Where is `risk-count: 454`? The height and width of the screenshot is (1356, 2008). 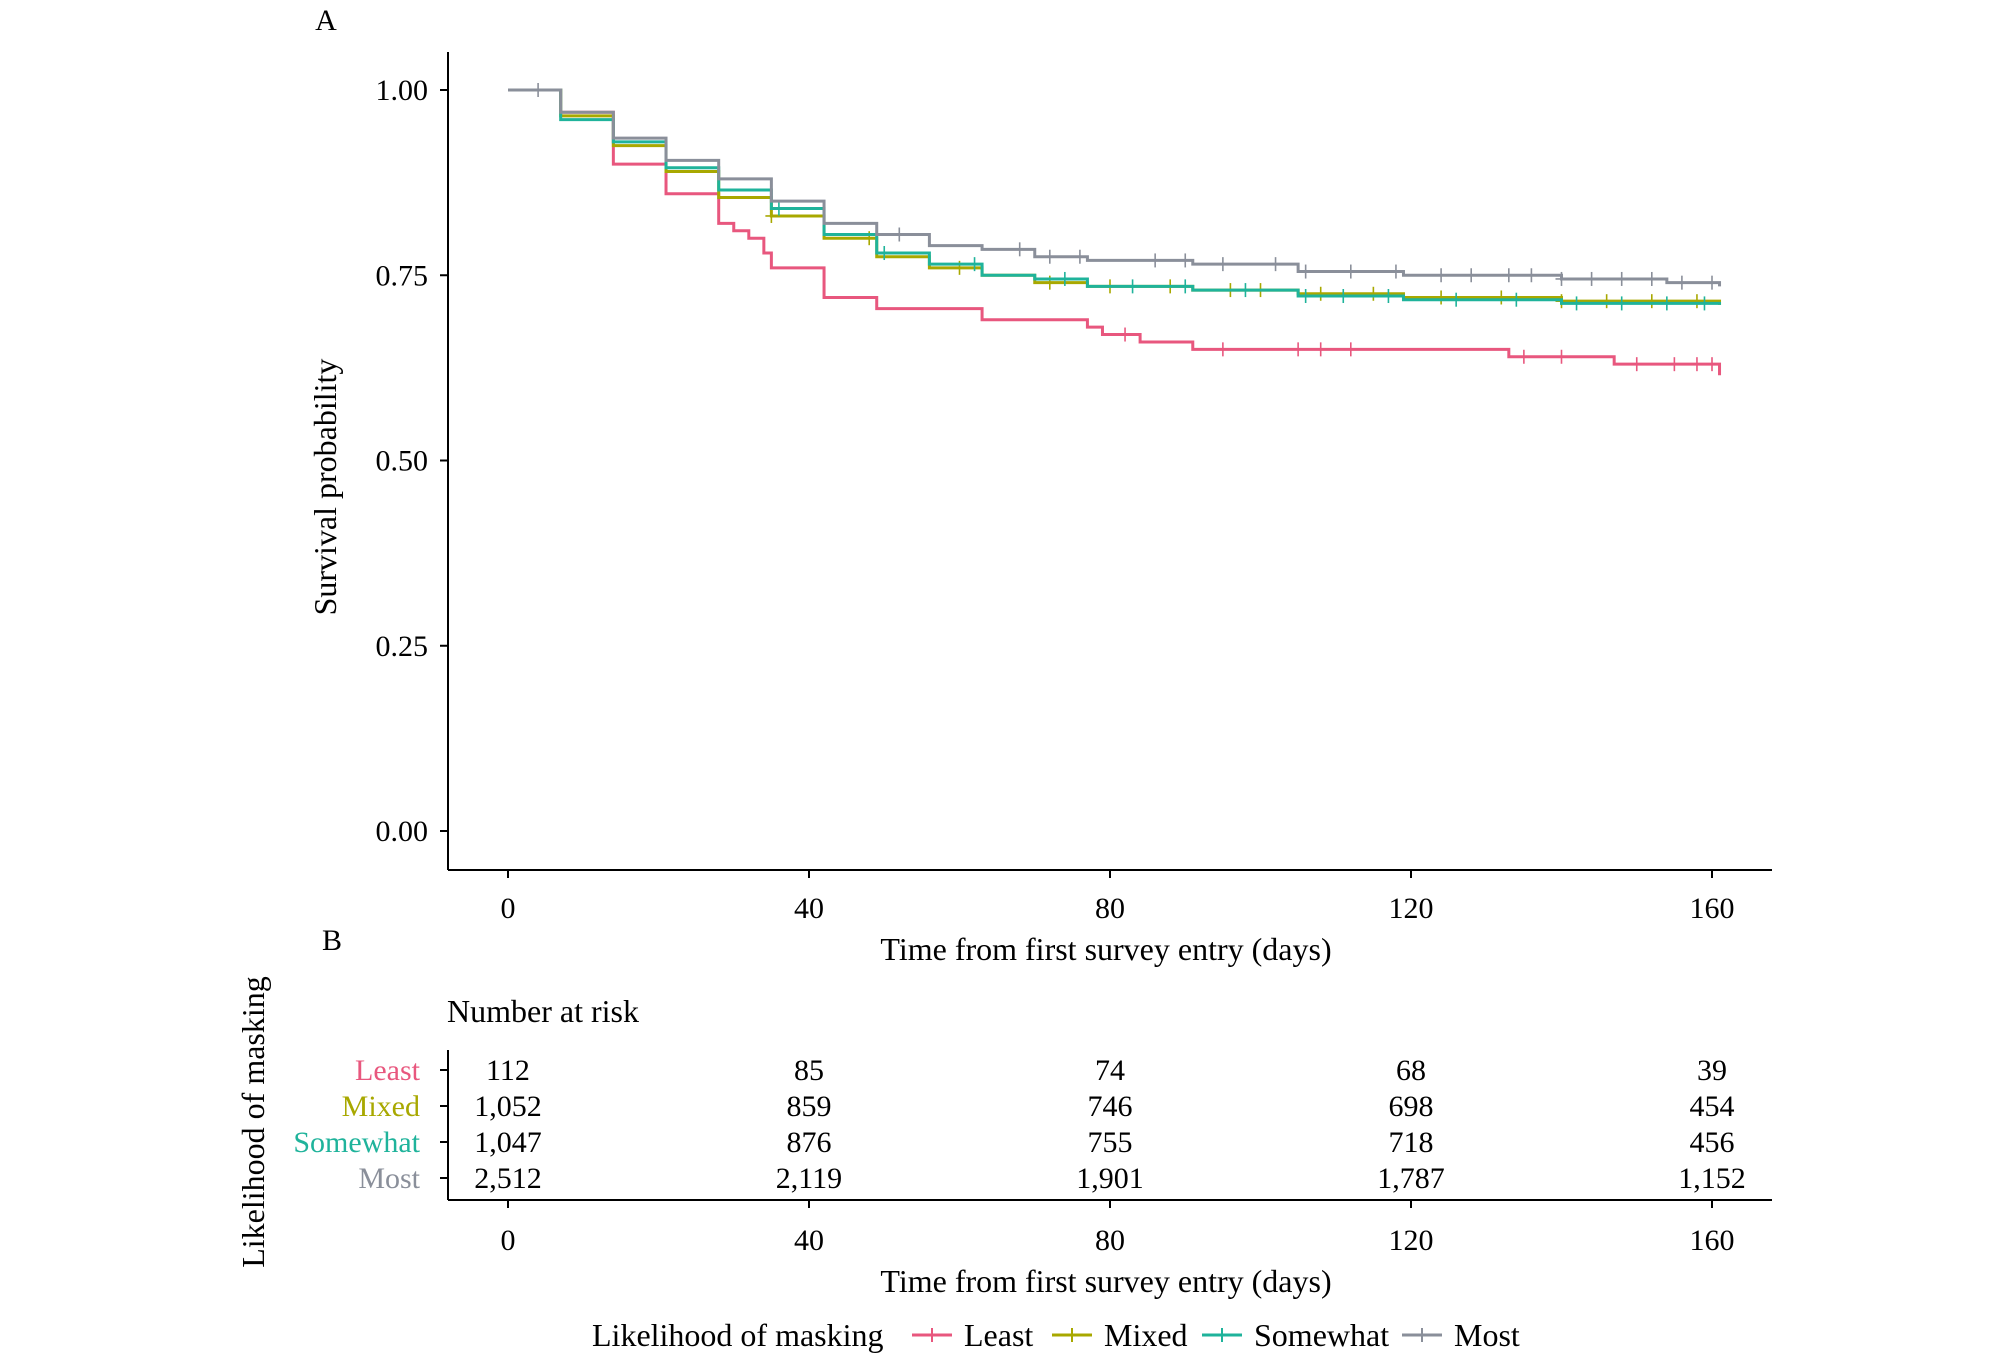
risk-count: 454 is located at coordinates (1712, 1106).